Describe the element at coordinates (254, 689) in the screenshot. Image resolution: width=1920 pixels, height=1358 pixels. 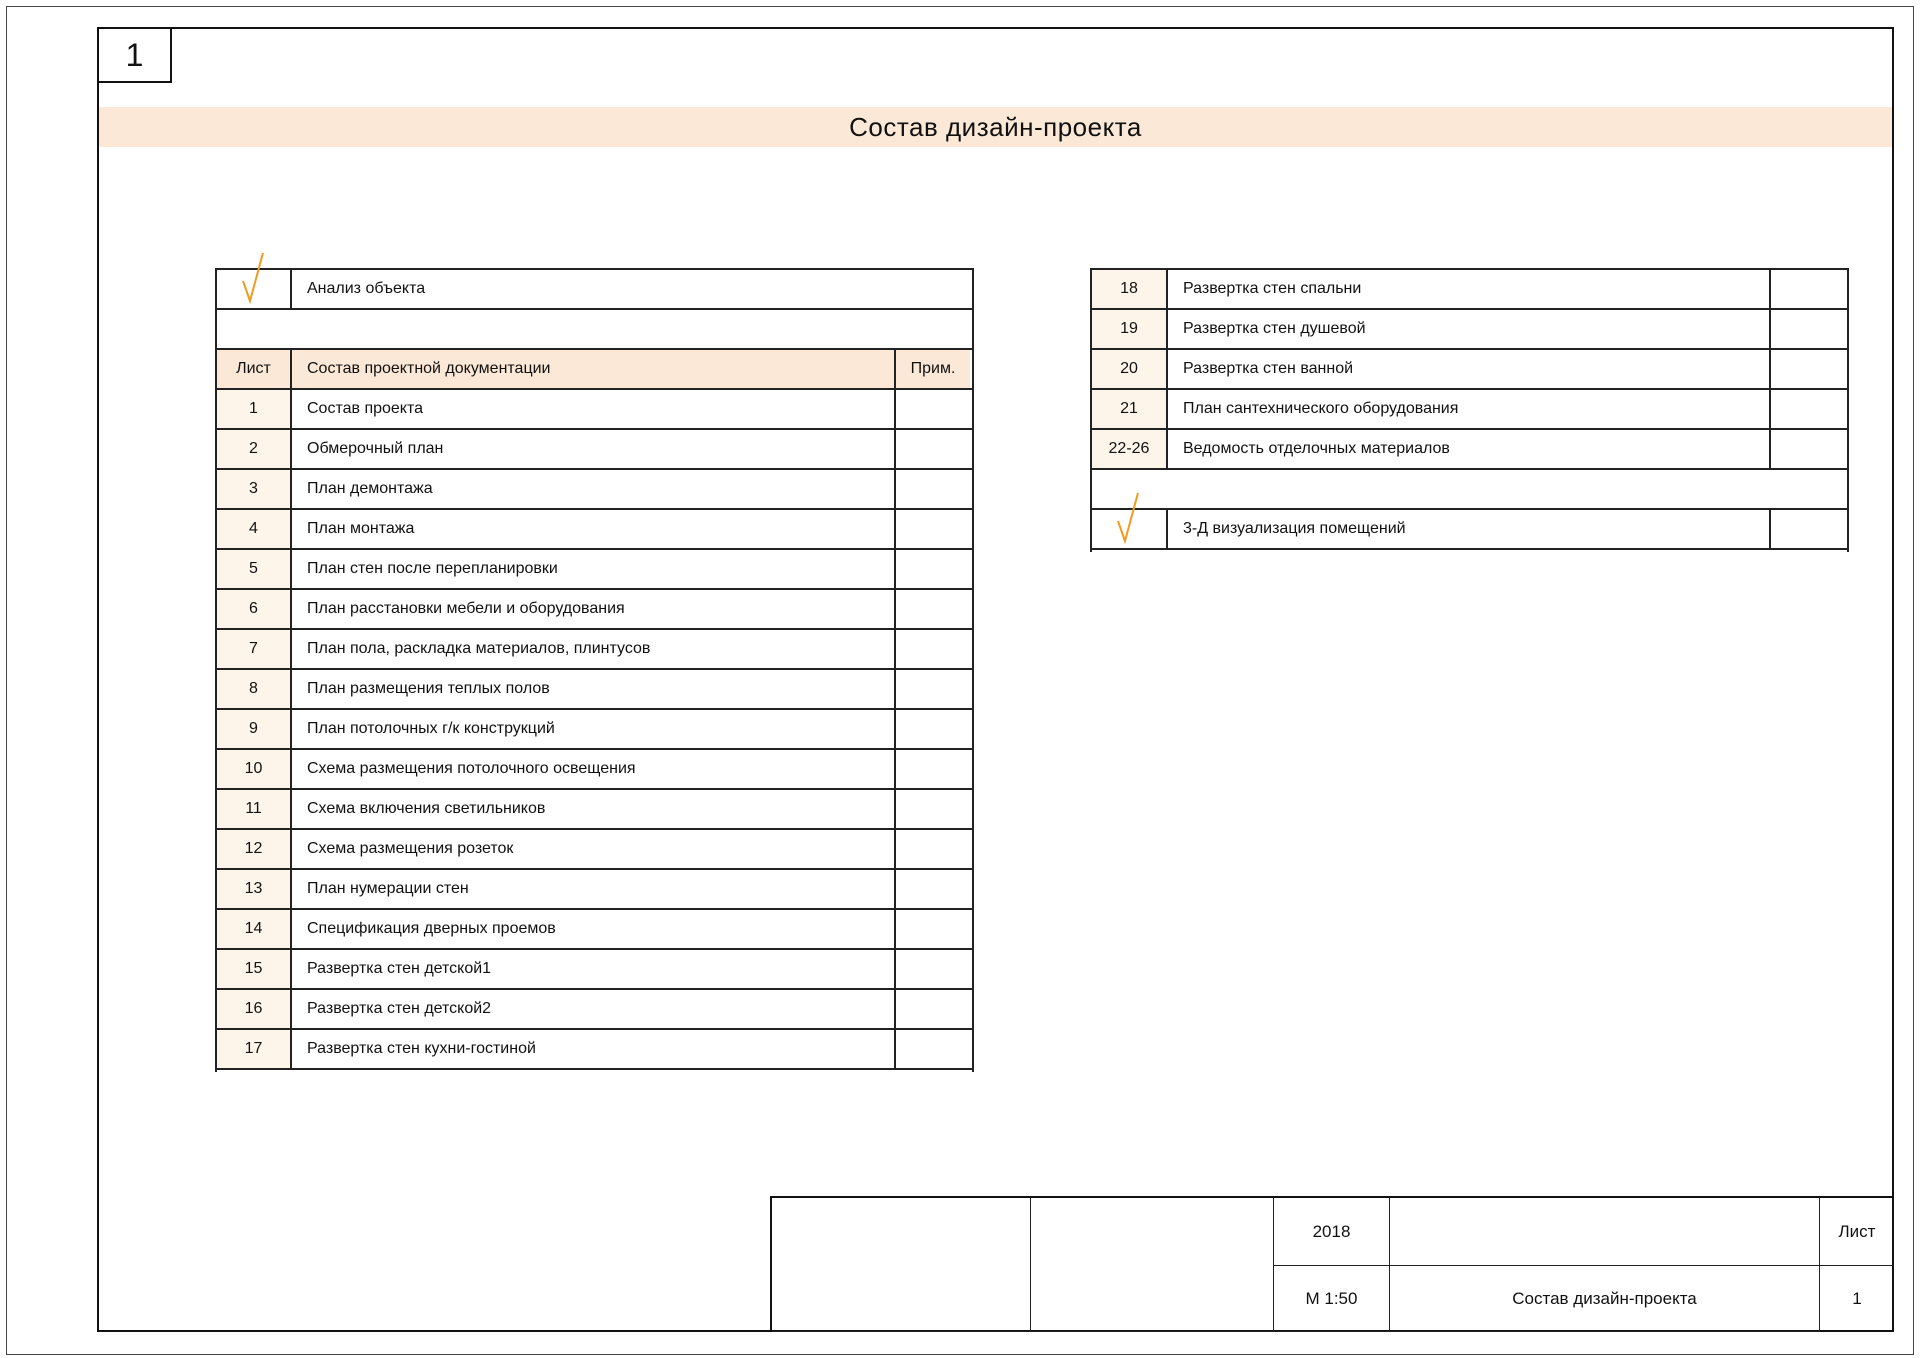
I see `sheet-number: 8` at that location.